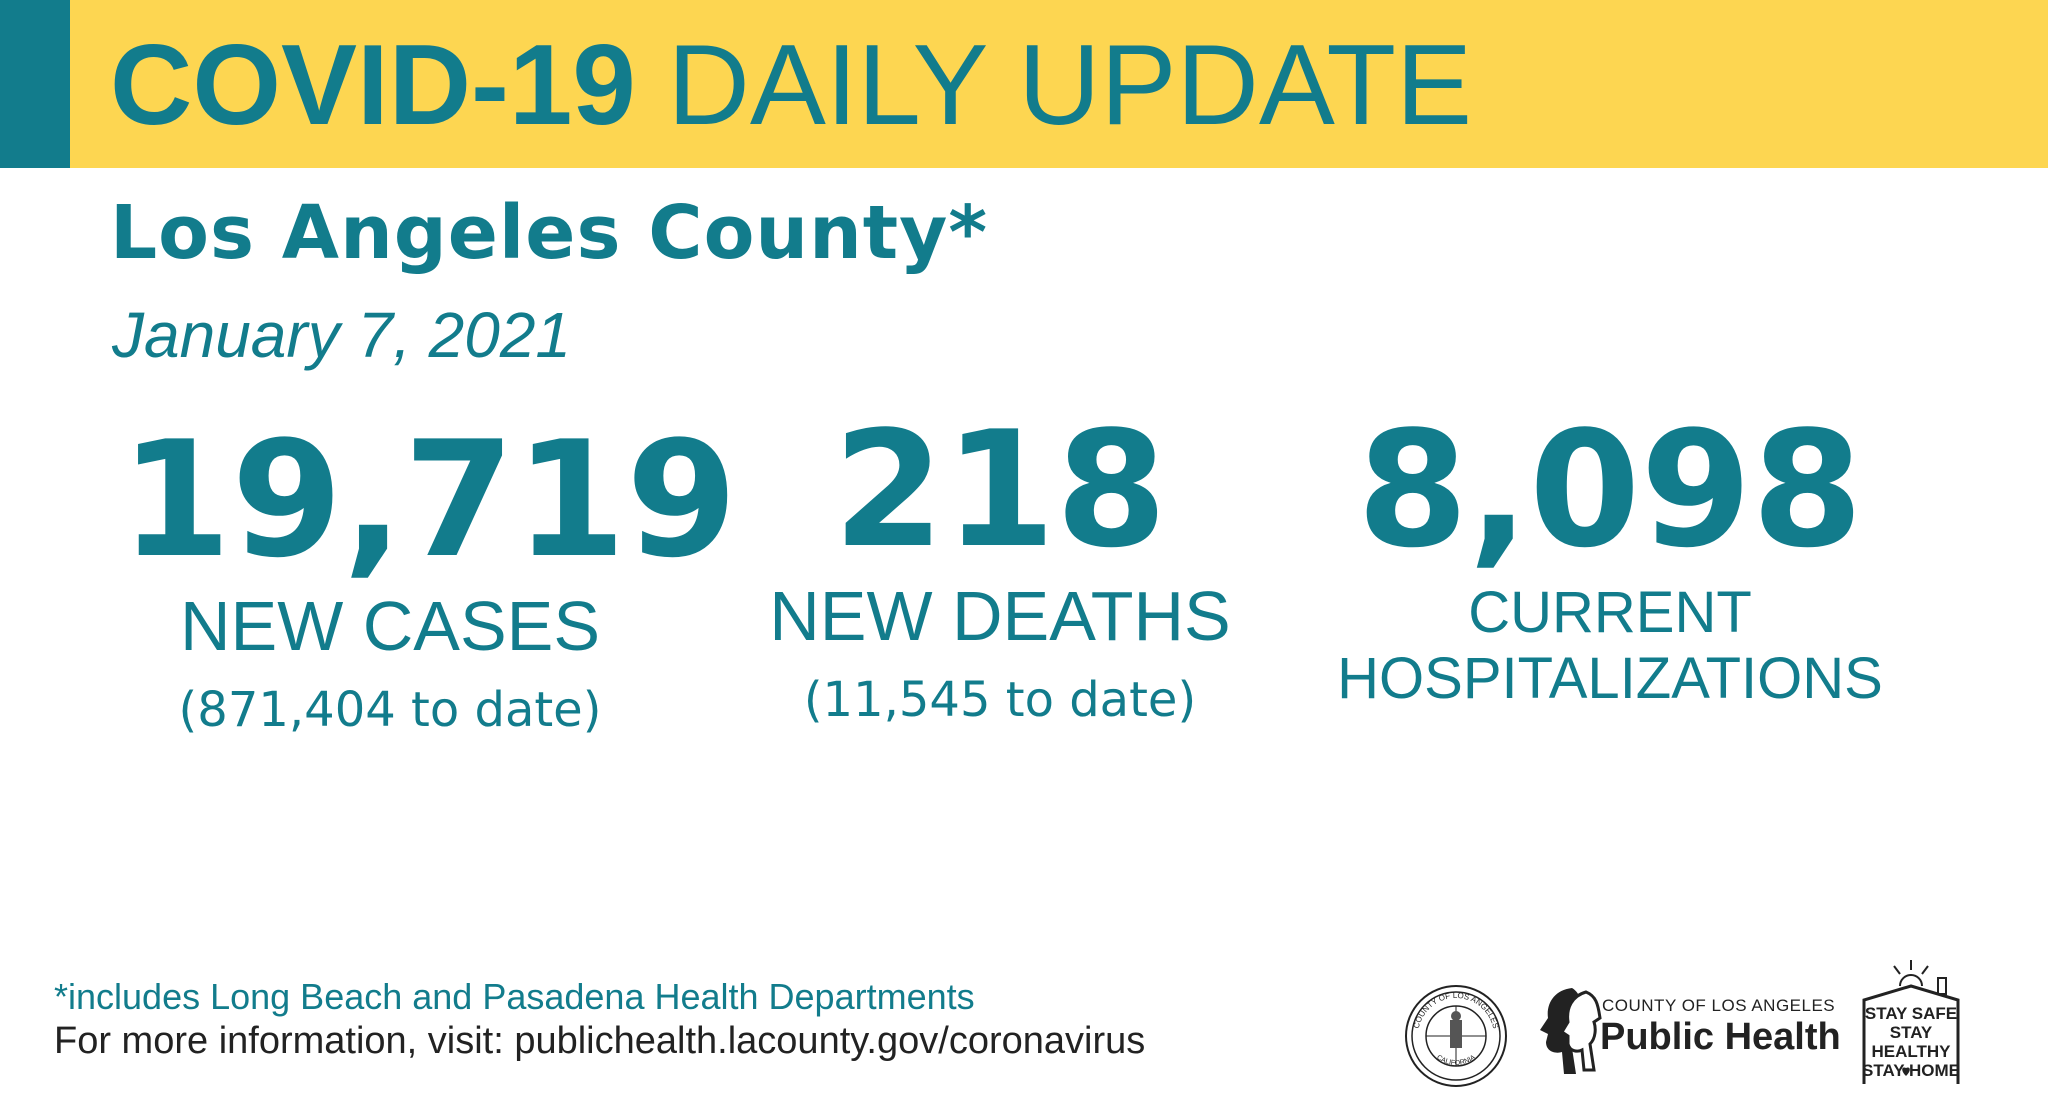 The height and width of the screenshot is (1112, 2048). I want to click on ph-county-text: COUNTY OF LOS ANGELES, so click(1719, 1005).